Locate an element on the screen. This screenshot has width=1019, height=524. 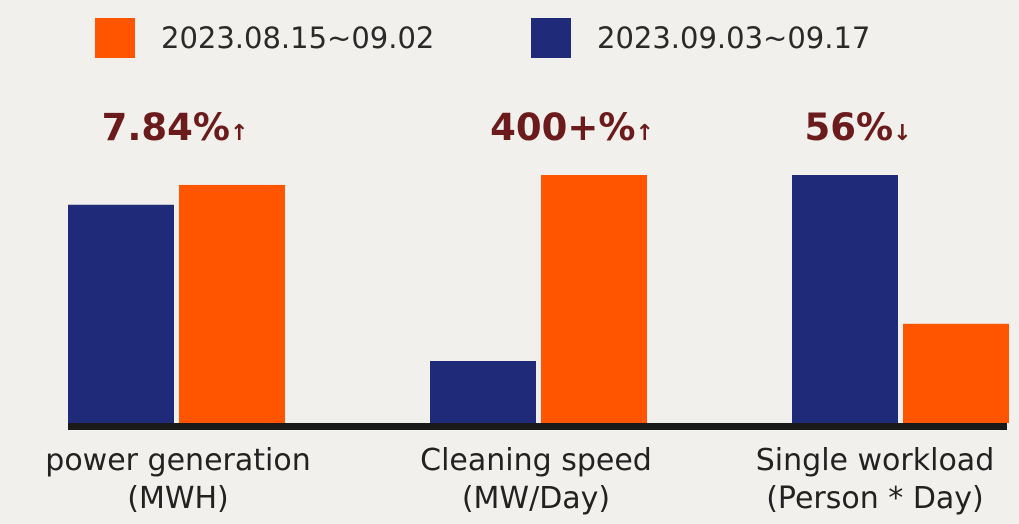
category-label-line: (MW/Day) is located at coordinates (536, 498).